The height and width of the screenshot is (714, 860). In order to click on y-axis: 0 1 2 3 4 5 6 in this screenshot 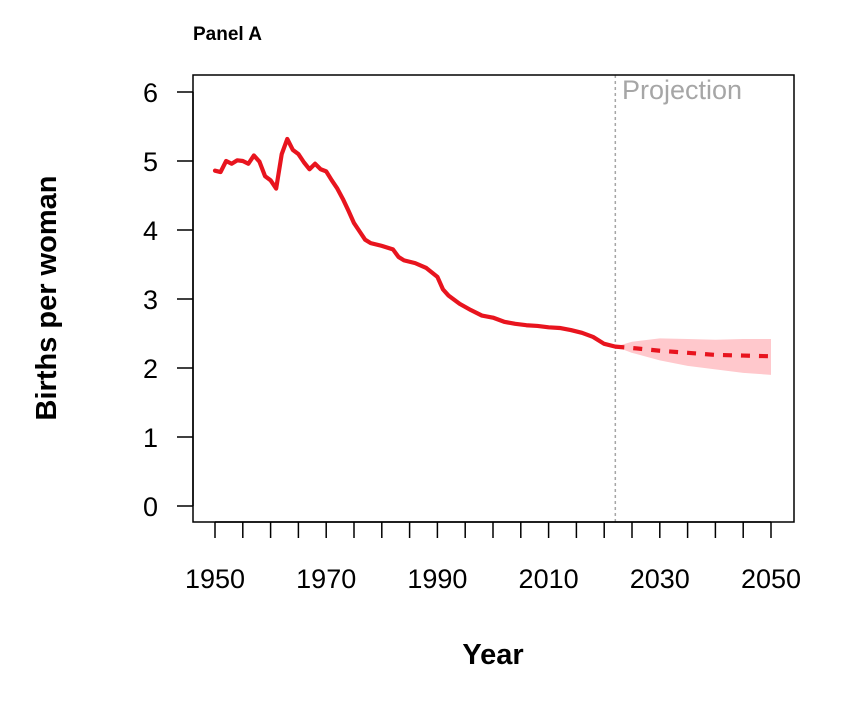, I will do `click(168, 300)`.